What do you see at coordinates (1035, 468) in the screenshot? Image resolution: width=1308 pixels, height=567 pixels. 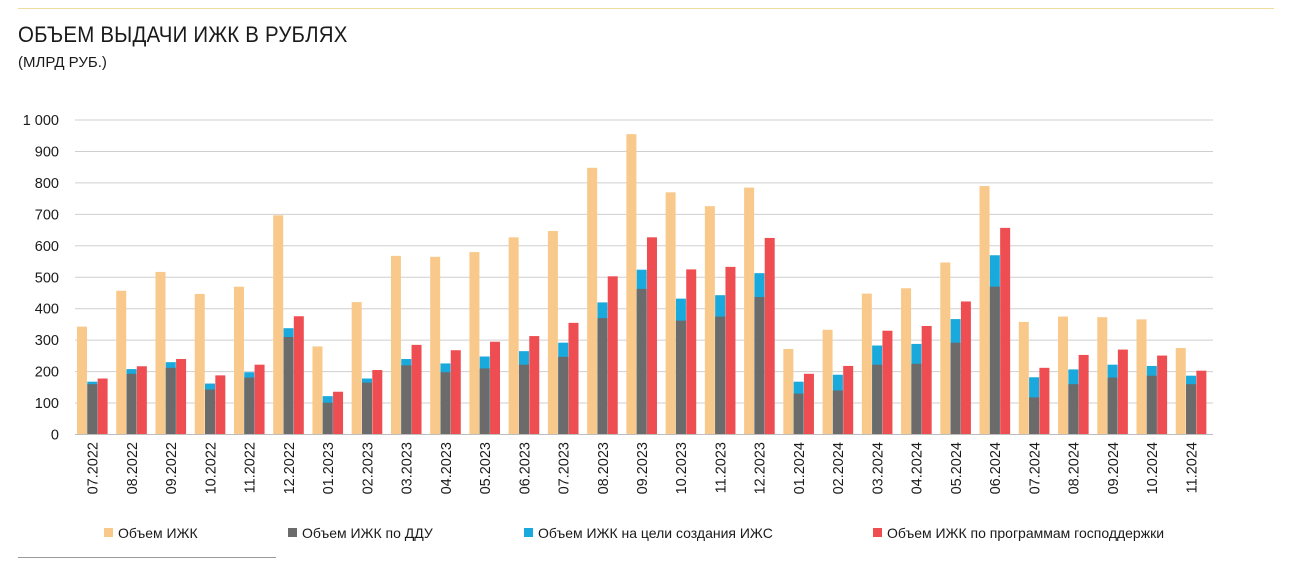 I see `x-tick-label: 07.2024` at bounding box center [1035, 468].